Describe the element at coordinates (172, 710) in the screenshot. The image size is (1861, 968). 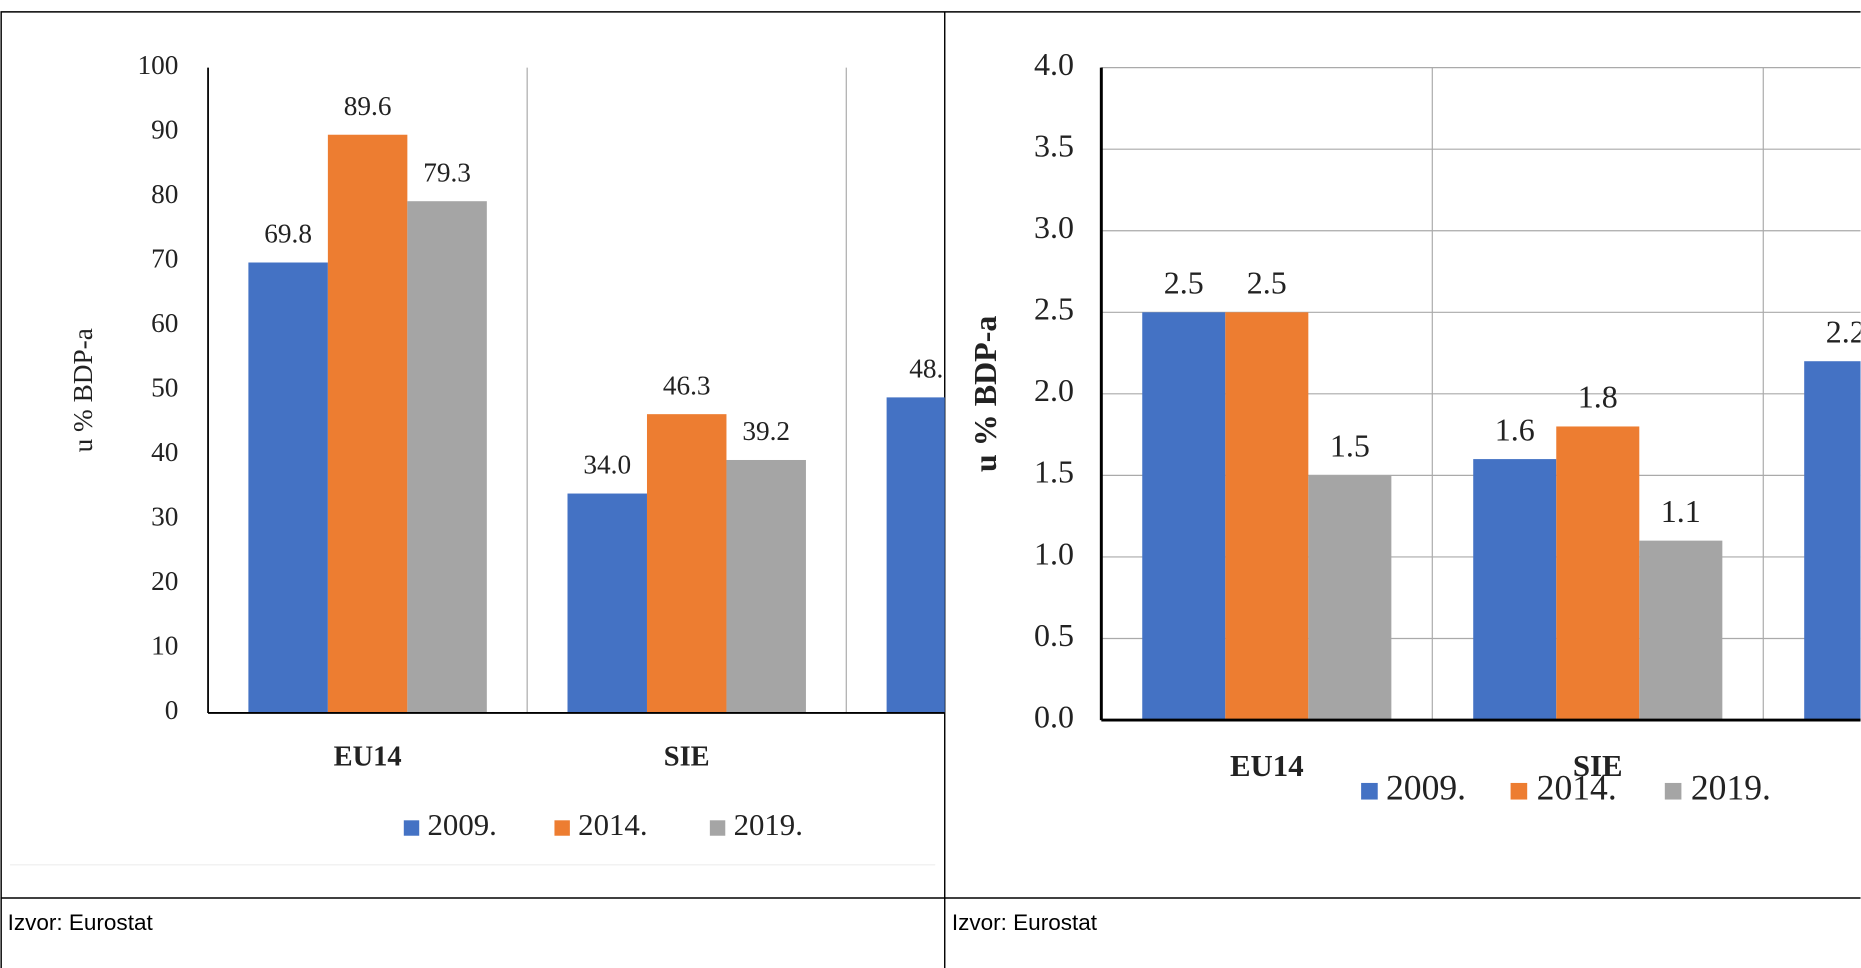
I see `y-tick-label: 0` at that location.